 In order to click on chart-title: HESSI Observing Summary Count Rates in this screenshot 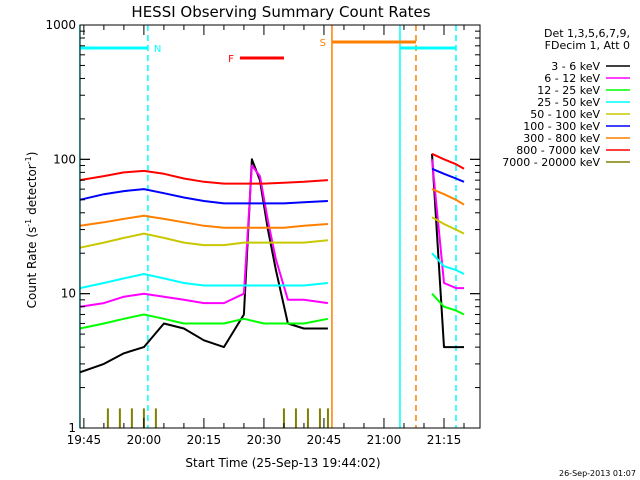, I will do `click(280, 12)`.